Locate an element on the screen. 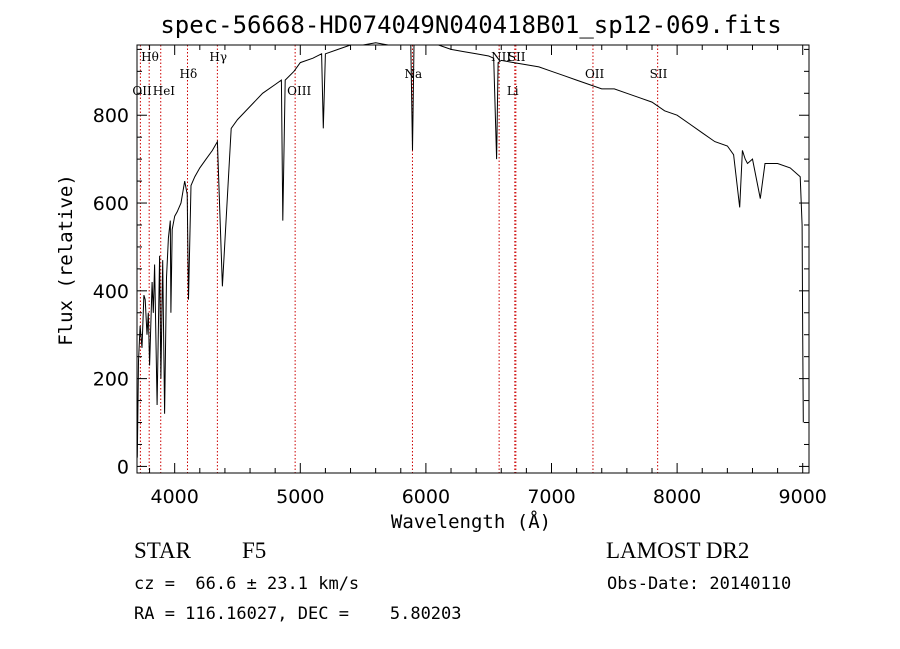 The width and height of the screenshot is (900, 649). redshift-readout: cz = 66.6 ± 23.1 km/s is located at coordinates (247, 584).